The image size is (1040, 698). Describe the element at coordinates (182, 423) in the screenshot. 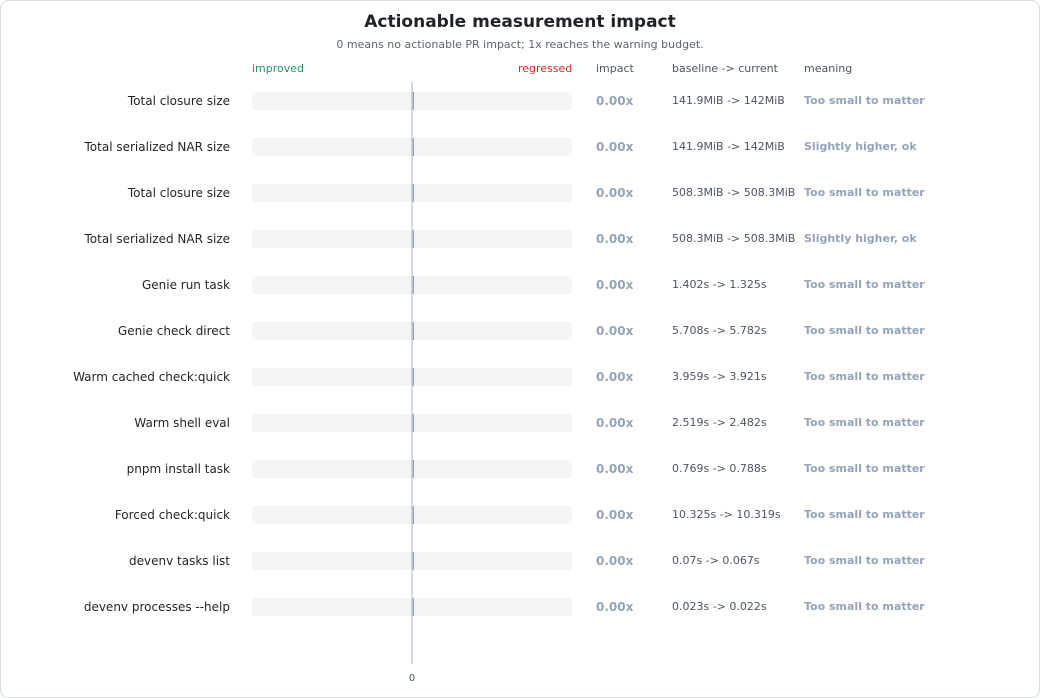

I see `row-label: Warm shell eval` at that location.